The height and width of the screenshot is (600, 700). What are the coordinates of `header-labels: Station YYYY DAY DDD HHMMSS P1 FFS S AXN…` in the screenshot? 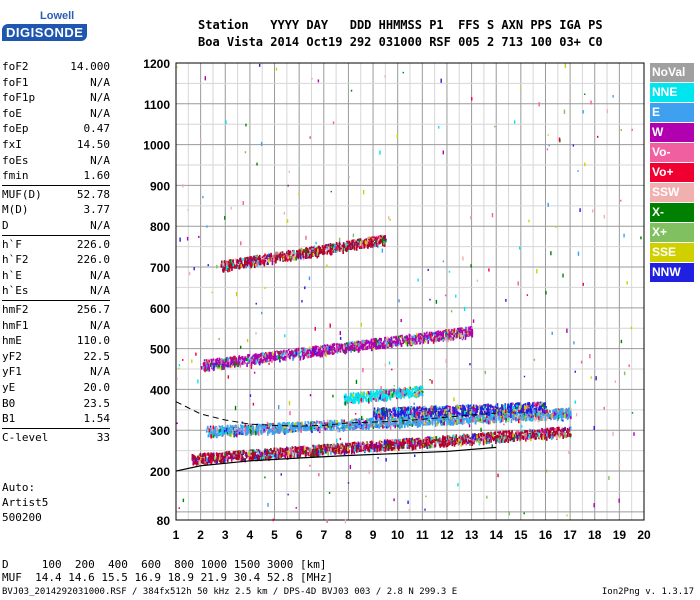 It's located at (400, 25).